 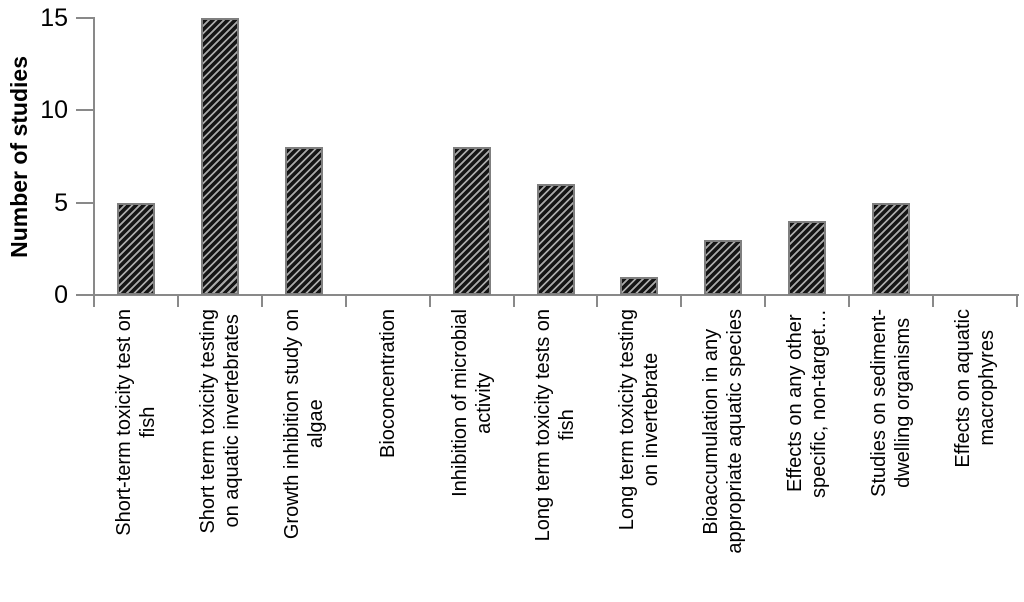 What do you see at coordinates (891, 403) in the screenshot?
I see `x-axis-label: Studies on sediment- dwelling organisms` at bounding box center [891, 403].